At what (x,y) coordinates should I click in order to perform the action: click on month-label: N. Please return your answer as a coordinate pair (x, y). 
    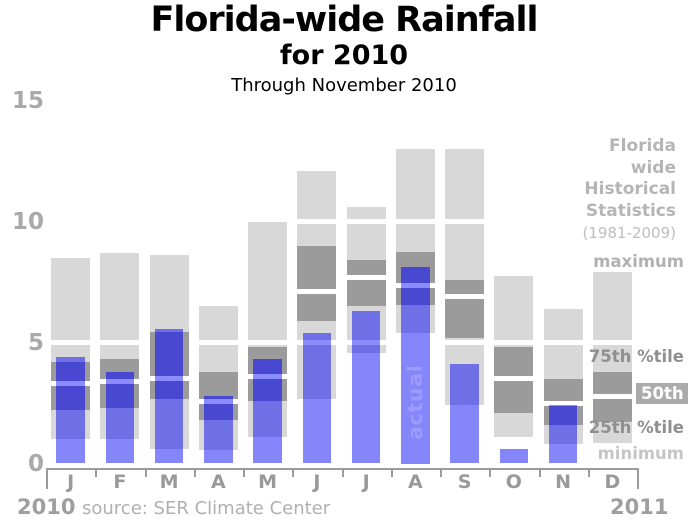
    Looking at the image, I should click on (563, 482).